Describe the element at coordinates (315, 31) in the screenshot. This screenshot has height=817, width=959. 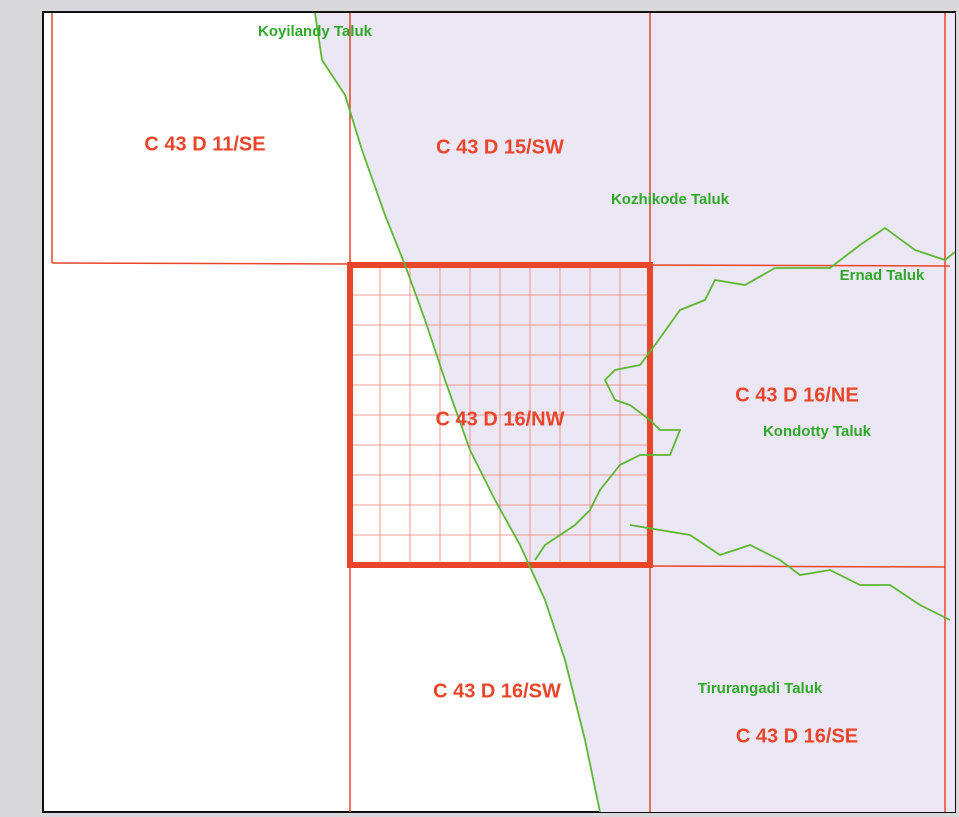
I see `taluk-label: Koyilandy Taluk` at that location.